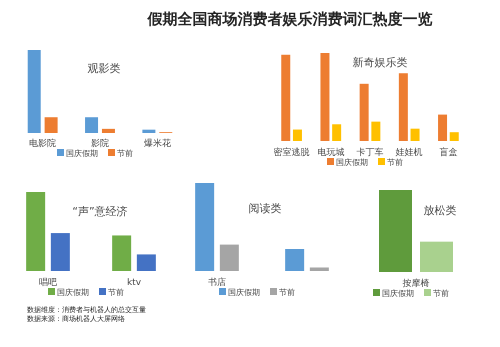  Describe the element at coordinates (292, 152) in the screenshot. I see `x-tick-label: 密室逃脱` at that location.